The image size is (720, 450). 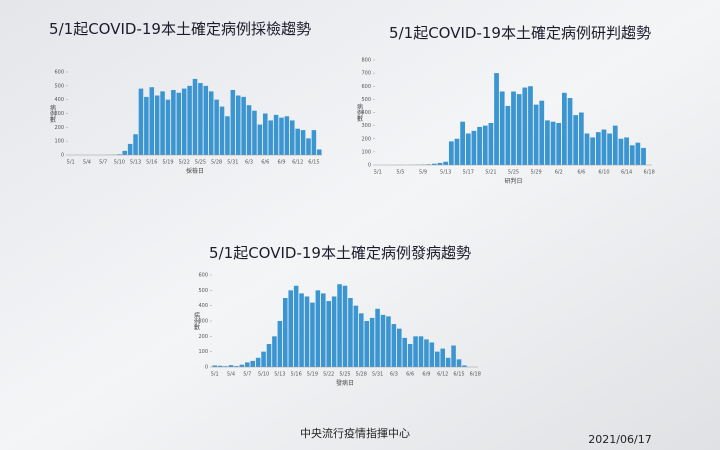 I want to click on x-tick-label: 6/18, so click(x=649, y=173).